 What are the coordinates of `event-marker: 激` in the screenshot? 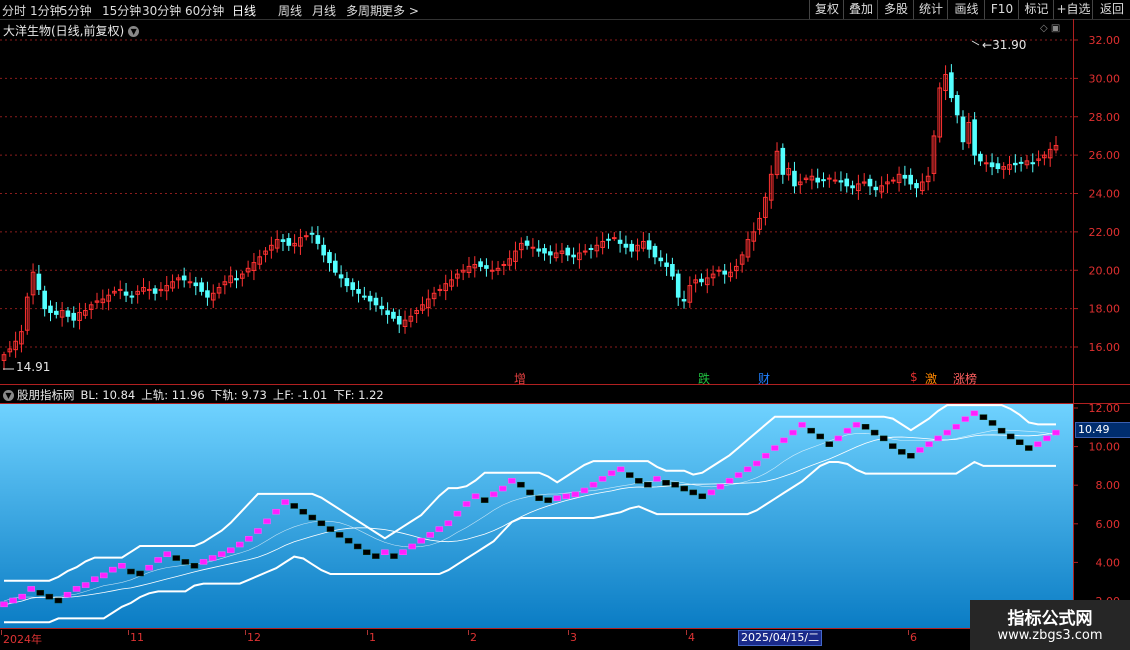 It's located at (931, 379).